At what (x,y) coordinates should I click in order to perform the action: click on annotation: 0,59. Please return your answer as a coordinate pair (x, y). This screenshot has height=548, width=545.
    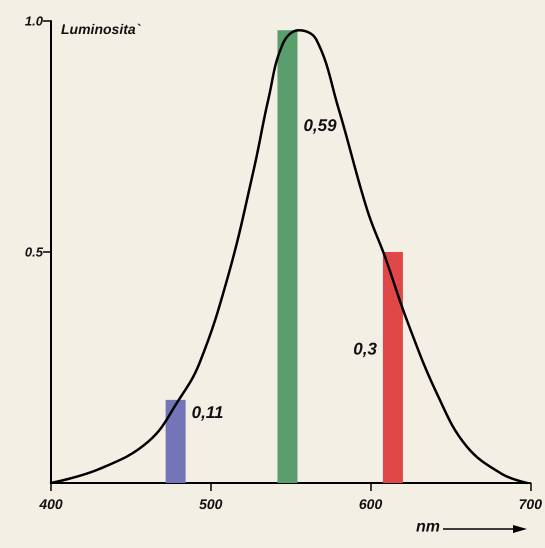
    Looking at the image, I should click on (320, 125).